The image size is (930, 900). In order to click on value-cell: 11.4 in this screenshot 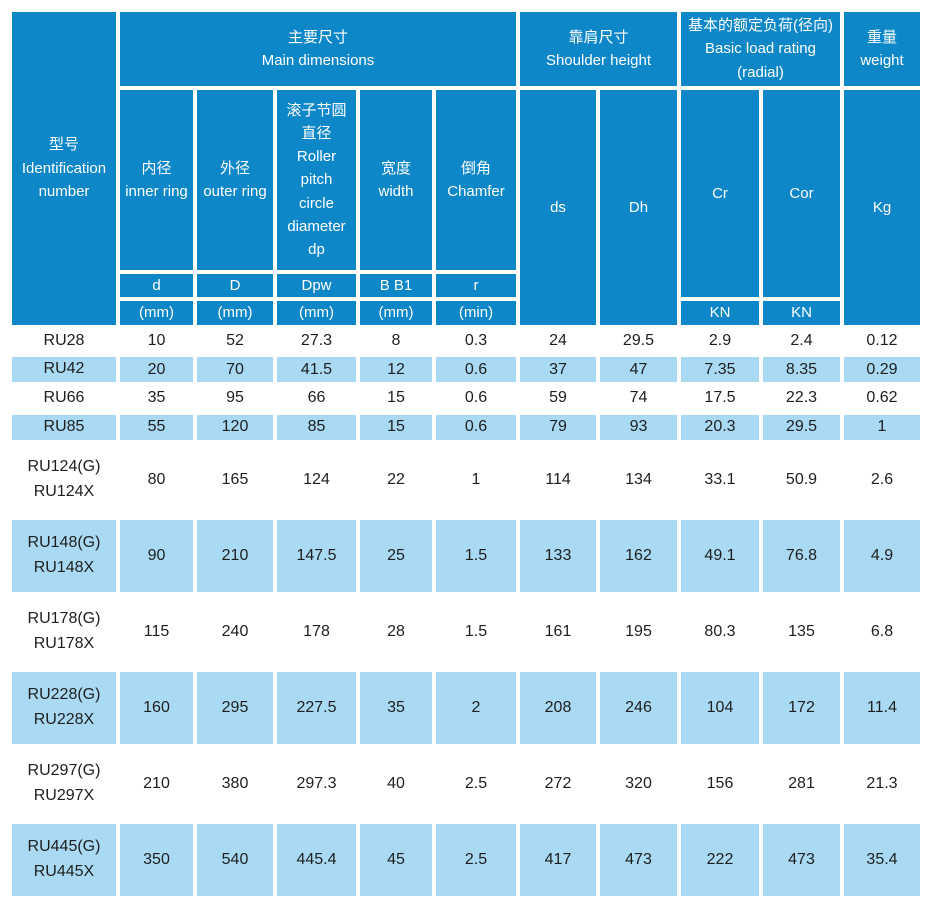, I will do `click(882, 707)`.